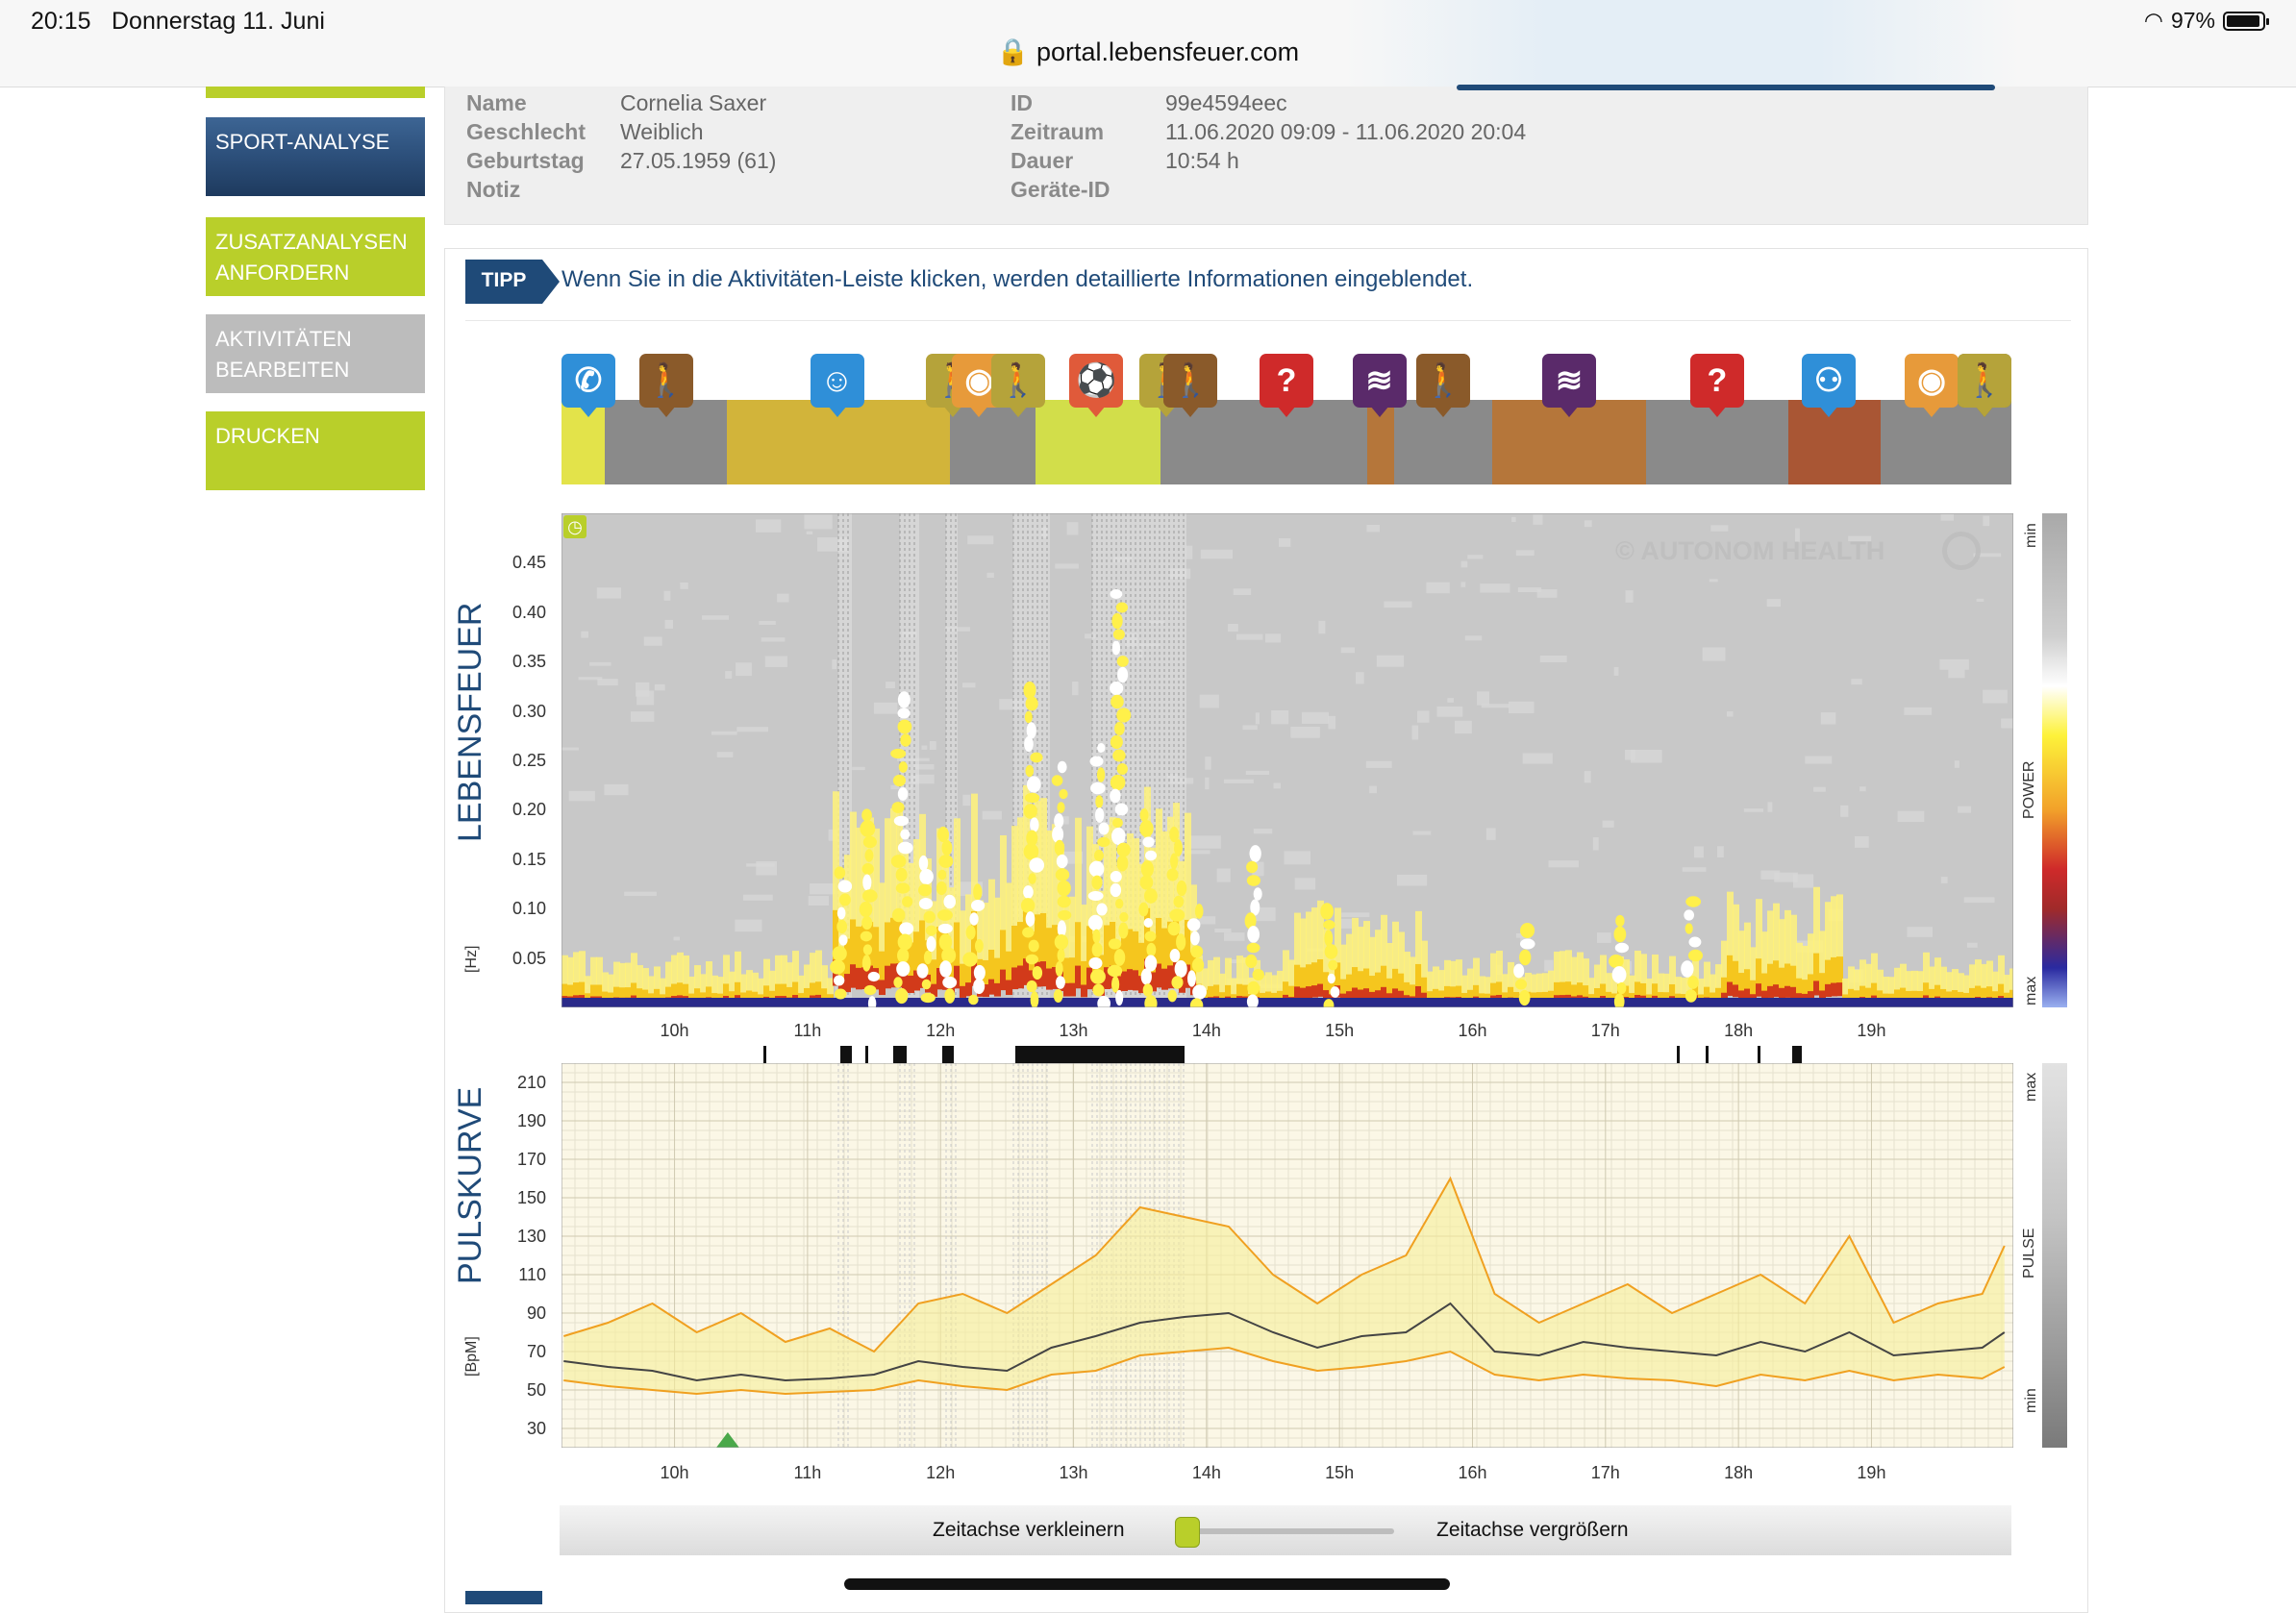 This screenshot has width=2296, height=1613. What do you see at coordinates (1932, 385) in the screenshot?
I see `food-icon: ◉` at bounding box center [1932, 385].